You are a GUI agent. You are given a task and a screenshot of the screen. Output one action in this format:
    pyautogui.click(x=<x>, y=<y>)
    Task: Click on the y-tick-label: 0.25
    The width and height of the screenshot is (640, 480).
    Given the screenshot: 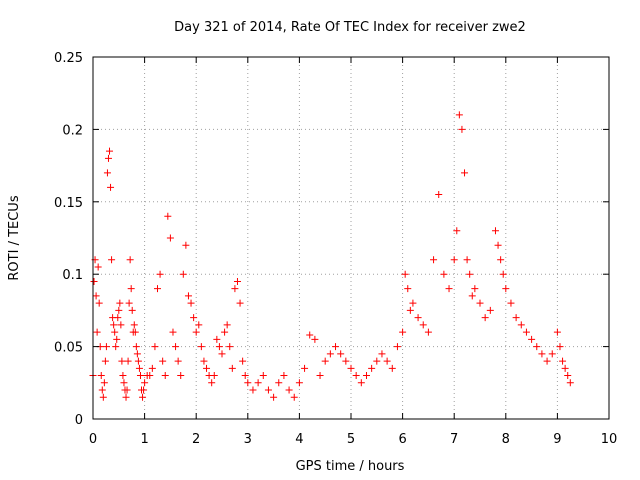 What is the action you would take?
    pyautogui.click(x=68, y=58)
    